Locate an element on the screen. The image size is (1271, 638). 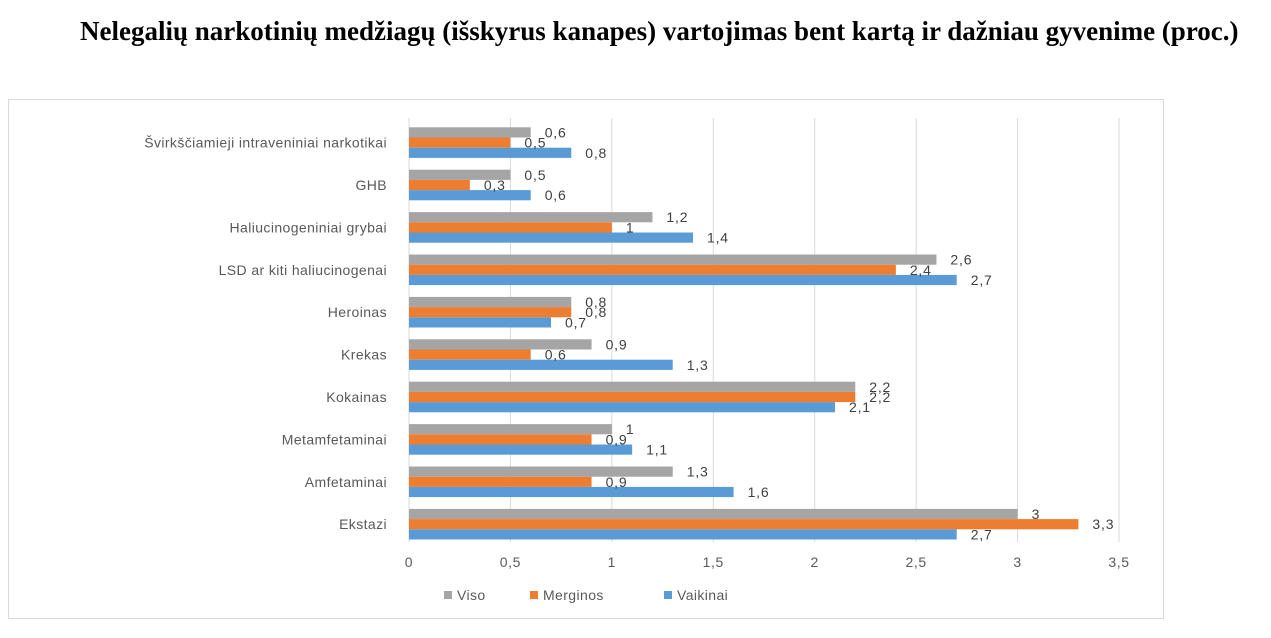
data-label-viso: 1 is located at coordinates (630, 429).